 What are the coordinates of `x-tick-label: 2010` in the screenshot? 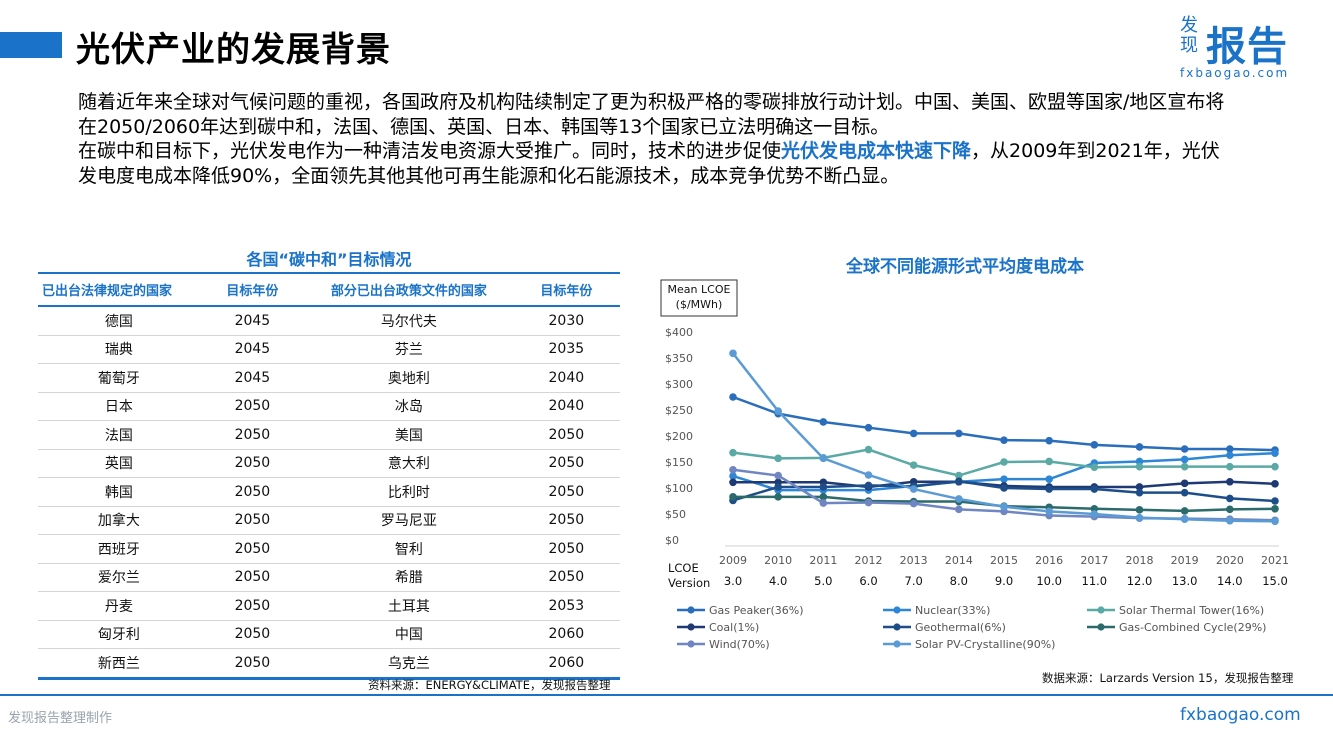 It's located at (778, 560).